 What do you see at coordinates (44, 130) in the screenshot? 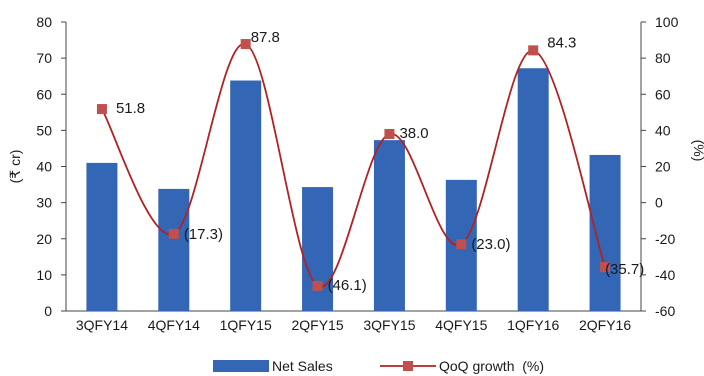
I see `left-tick-label: 50` at bounding box center [44, 130].